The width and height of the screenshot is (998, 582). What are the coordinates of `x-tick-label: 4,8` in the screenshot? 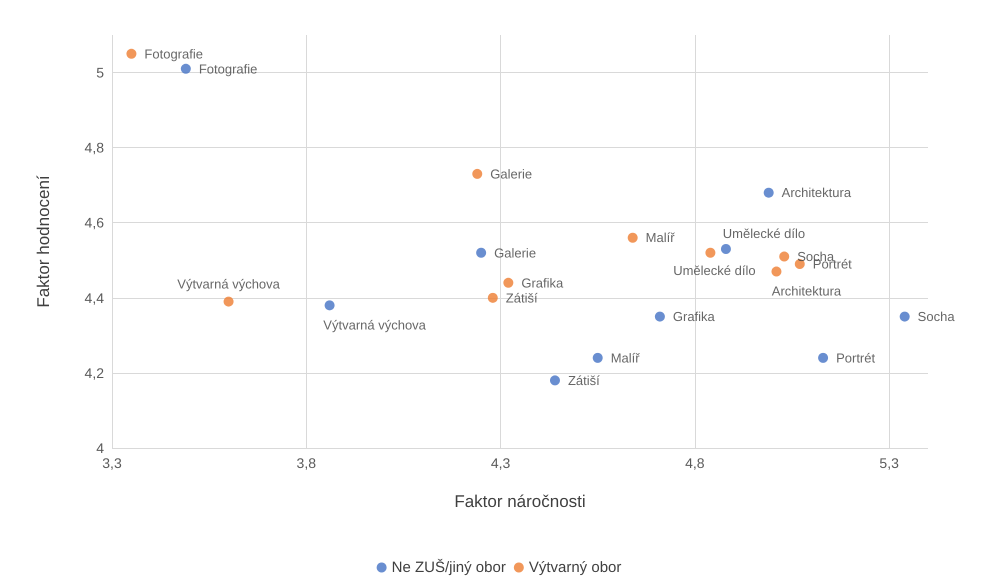 It's located at (695, 463).